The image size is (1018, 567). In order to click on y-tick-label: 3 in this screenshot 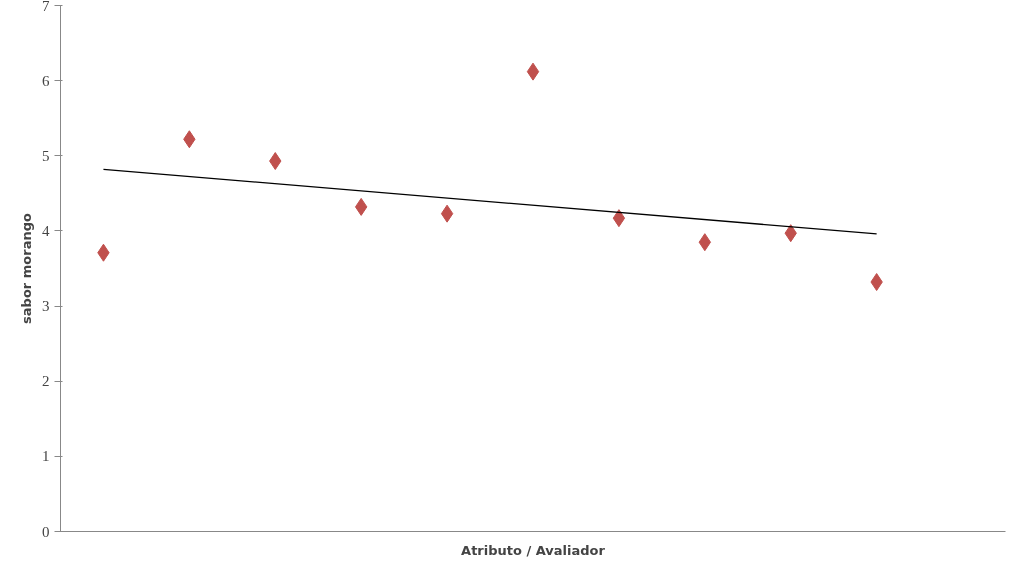, I will do `click(46, 306)`.